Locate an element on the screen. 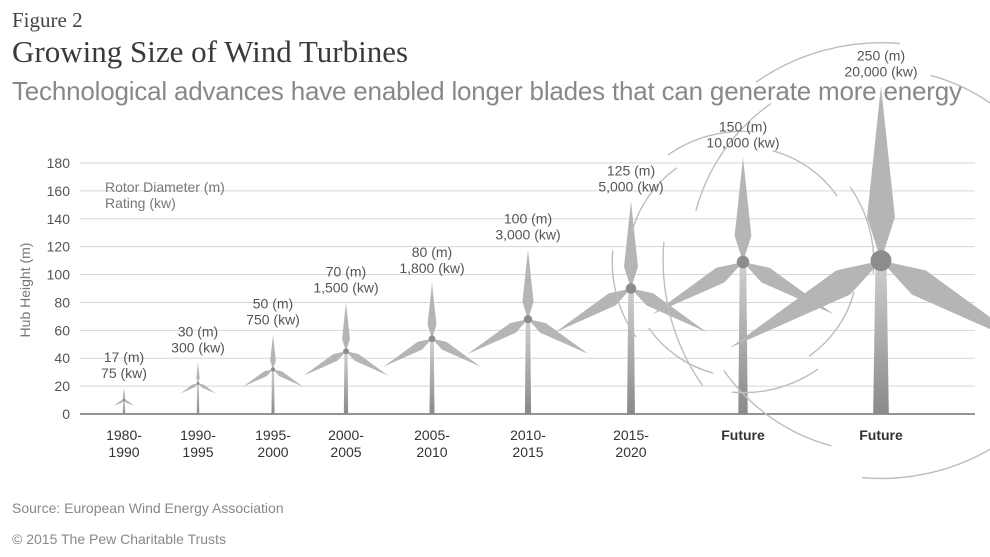 This screenshot has width=990, height=557. rotor-diameter-label: 125 (m) is located at coordinates (631, 170).